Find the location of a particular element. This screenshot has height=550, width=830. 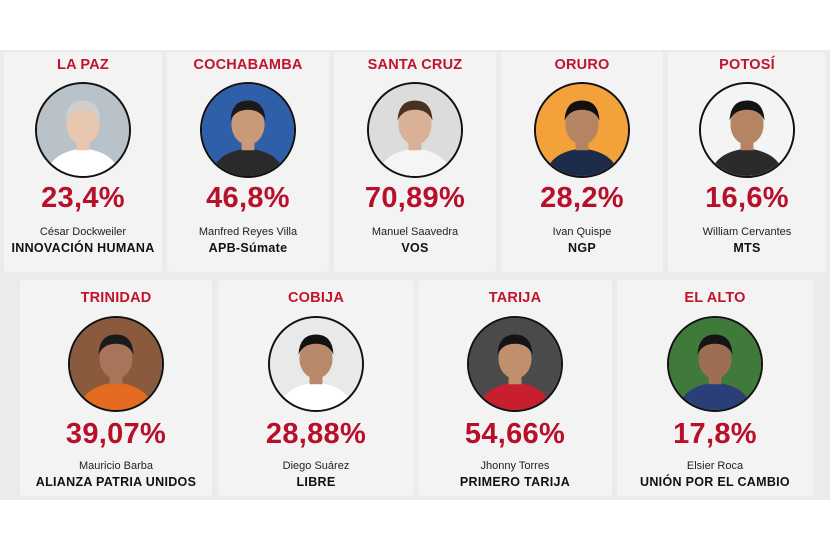

city-label: EL ALTO is located at coordinates (715, 298).